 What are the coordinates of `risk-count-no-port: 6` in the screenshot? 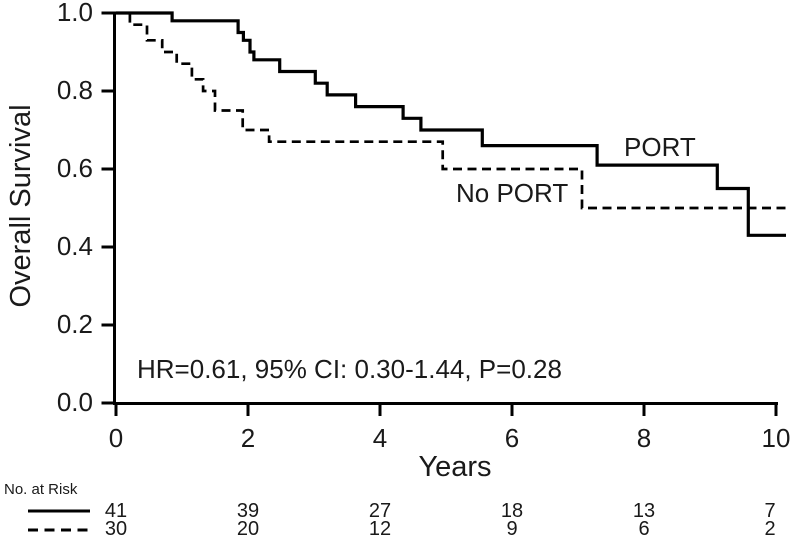 It's located at (644, 529).